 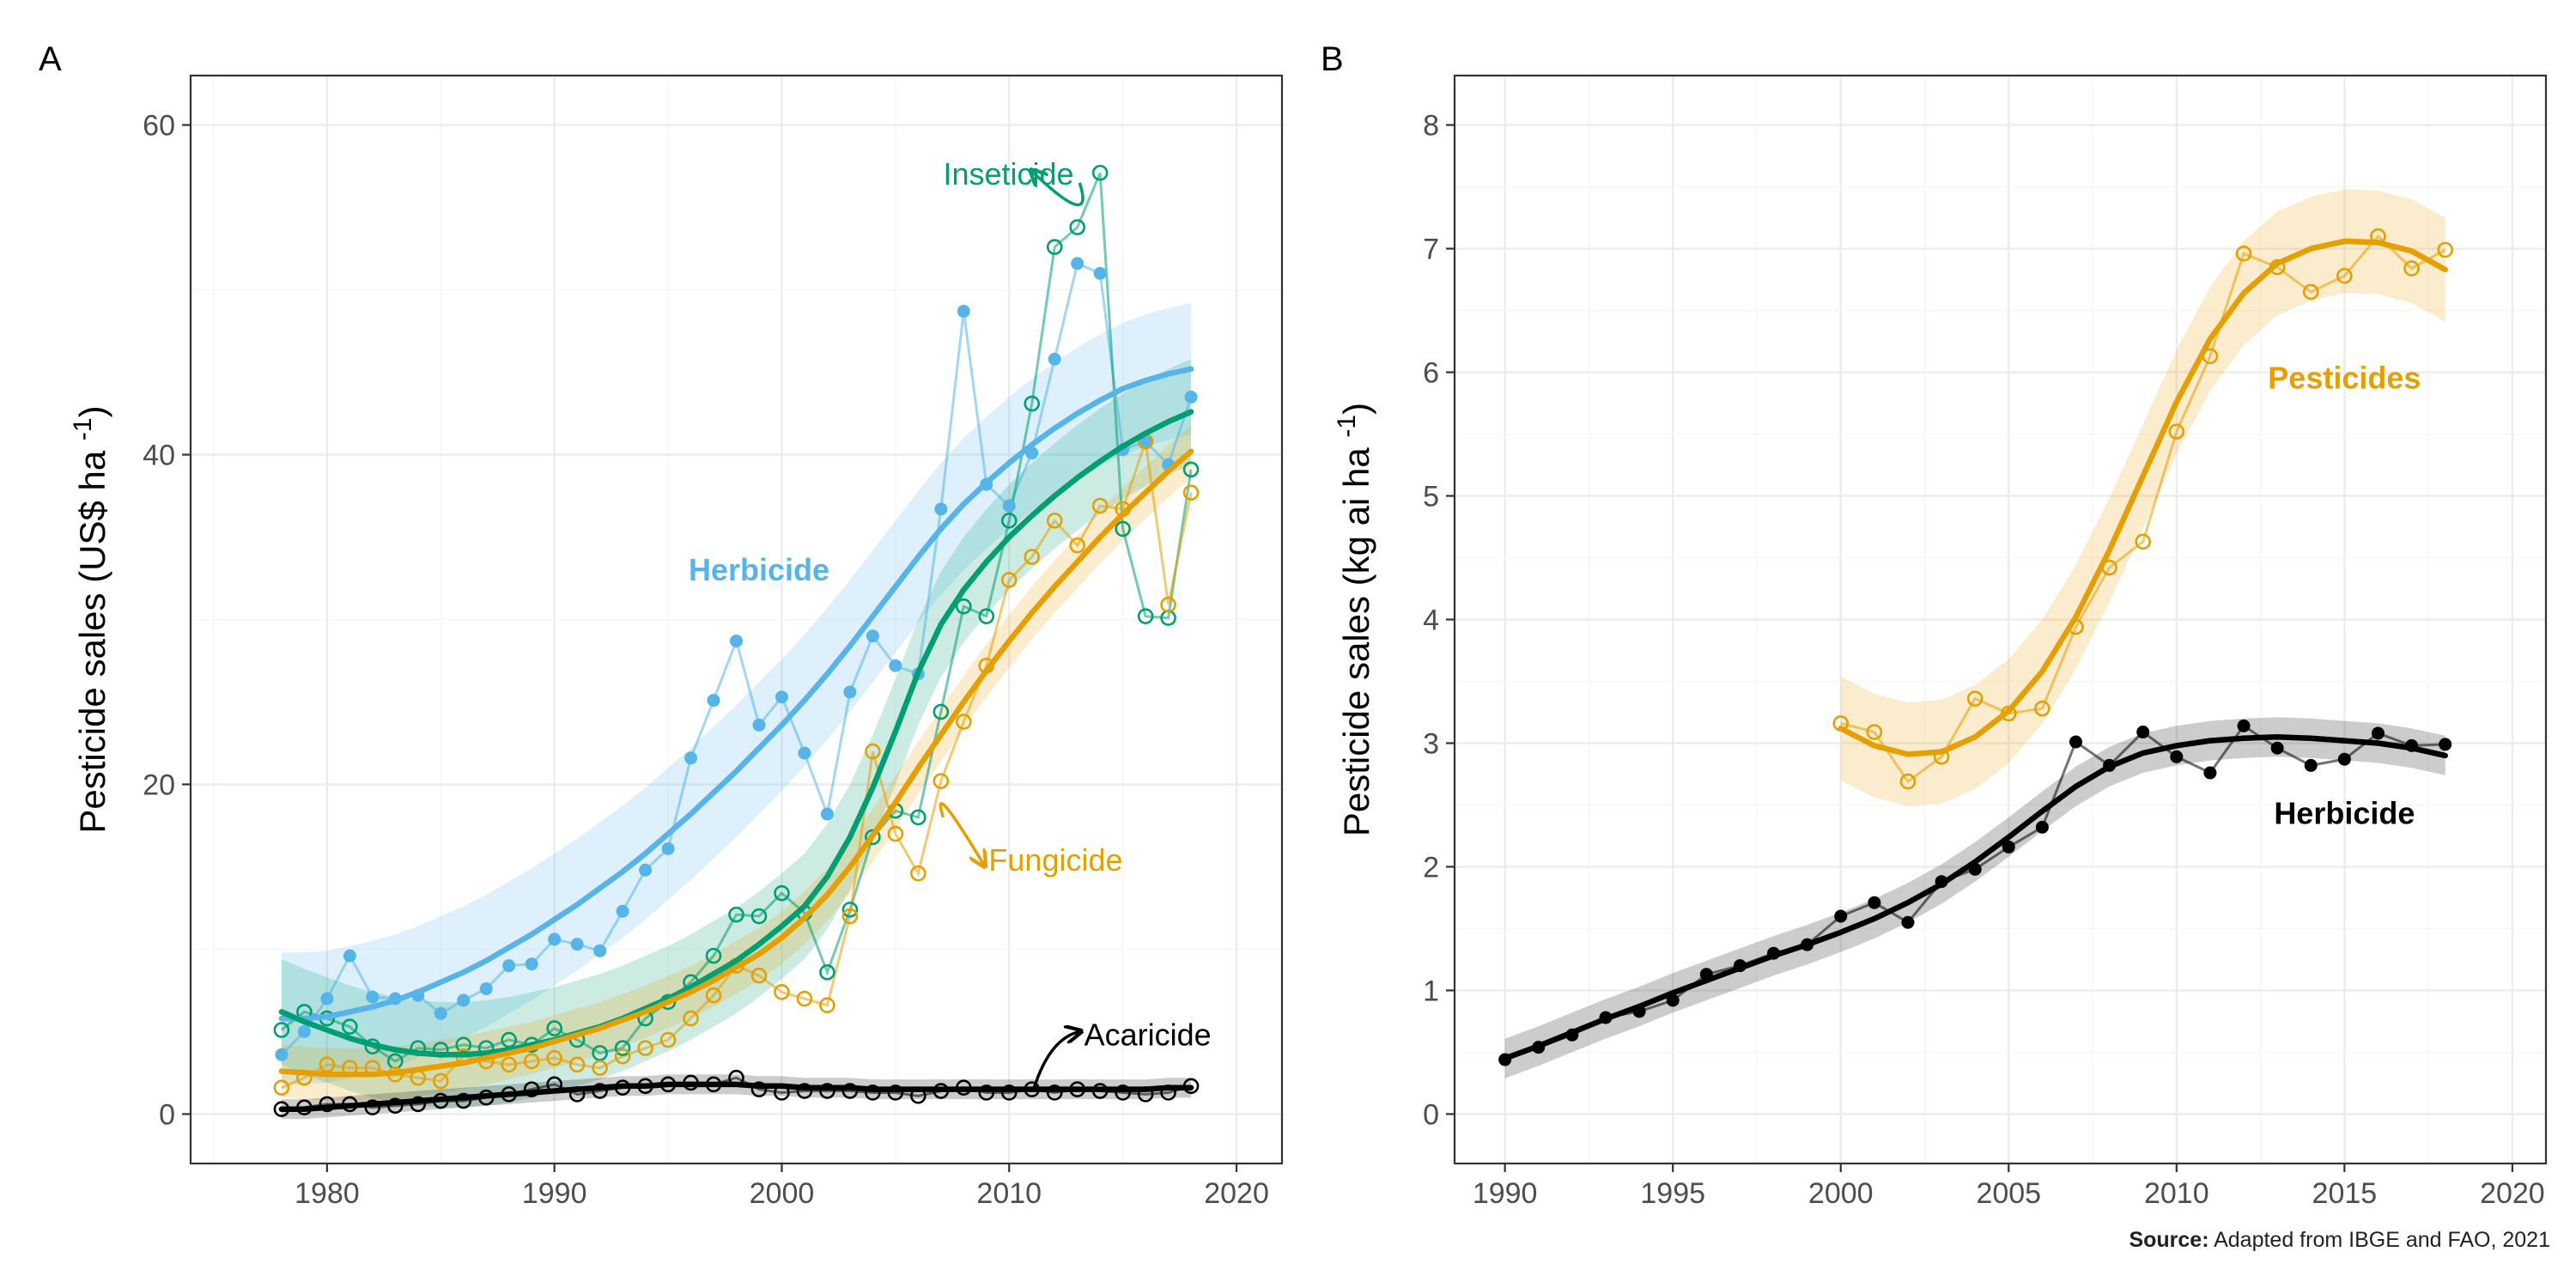 What do you see at coordinates (1431, 867) in the screenshot?
I see `p1-y-tick-label: 2` at bounding box center [1431, 867].